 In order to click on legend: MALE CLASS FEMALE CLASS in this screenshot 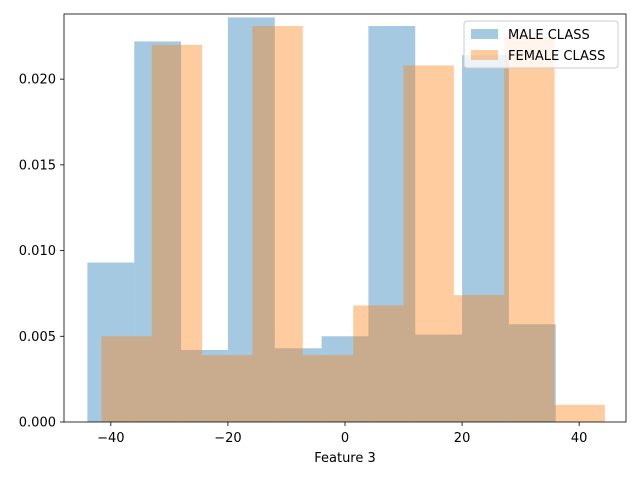, I will do `click(541, 44)`.